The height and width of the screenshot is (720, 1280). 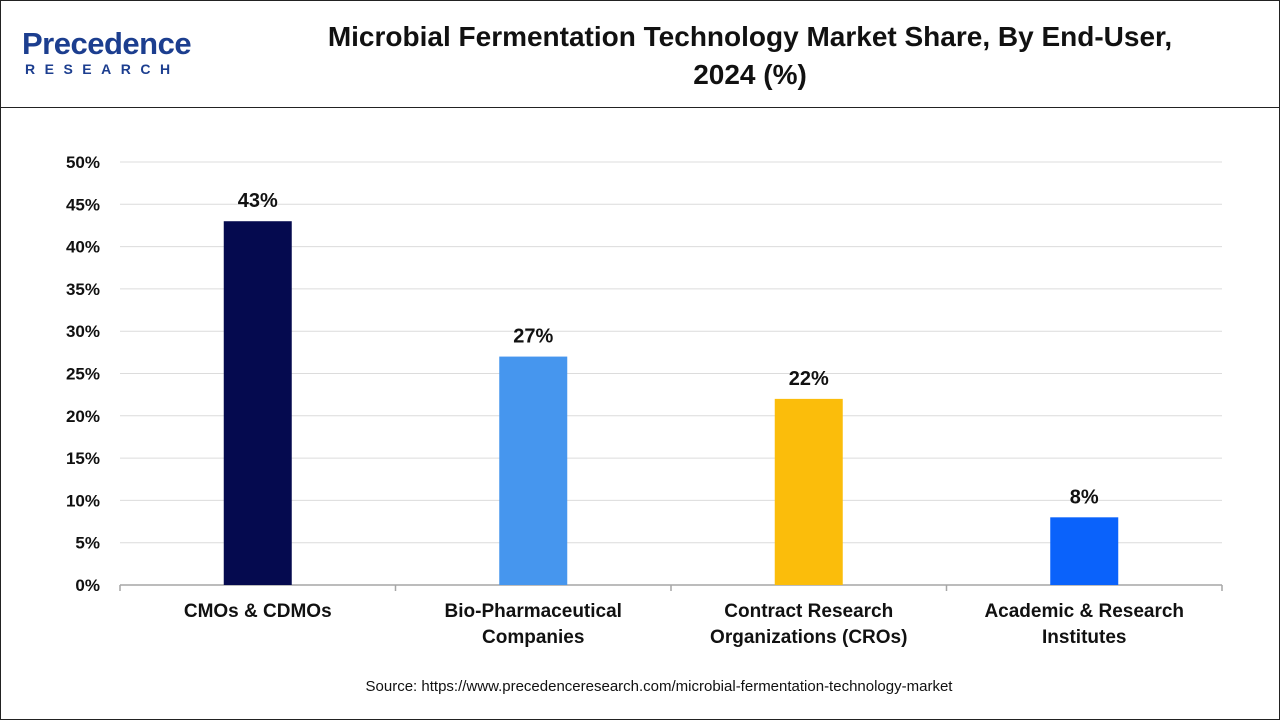 What do you see at coordinates (87, 543) in the screenshot?
I see `y-tick-label: 5%` at bounding box center [87, 543].